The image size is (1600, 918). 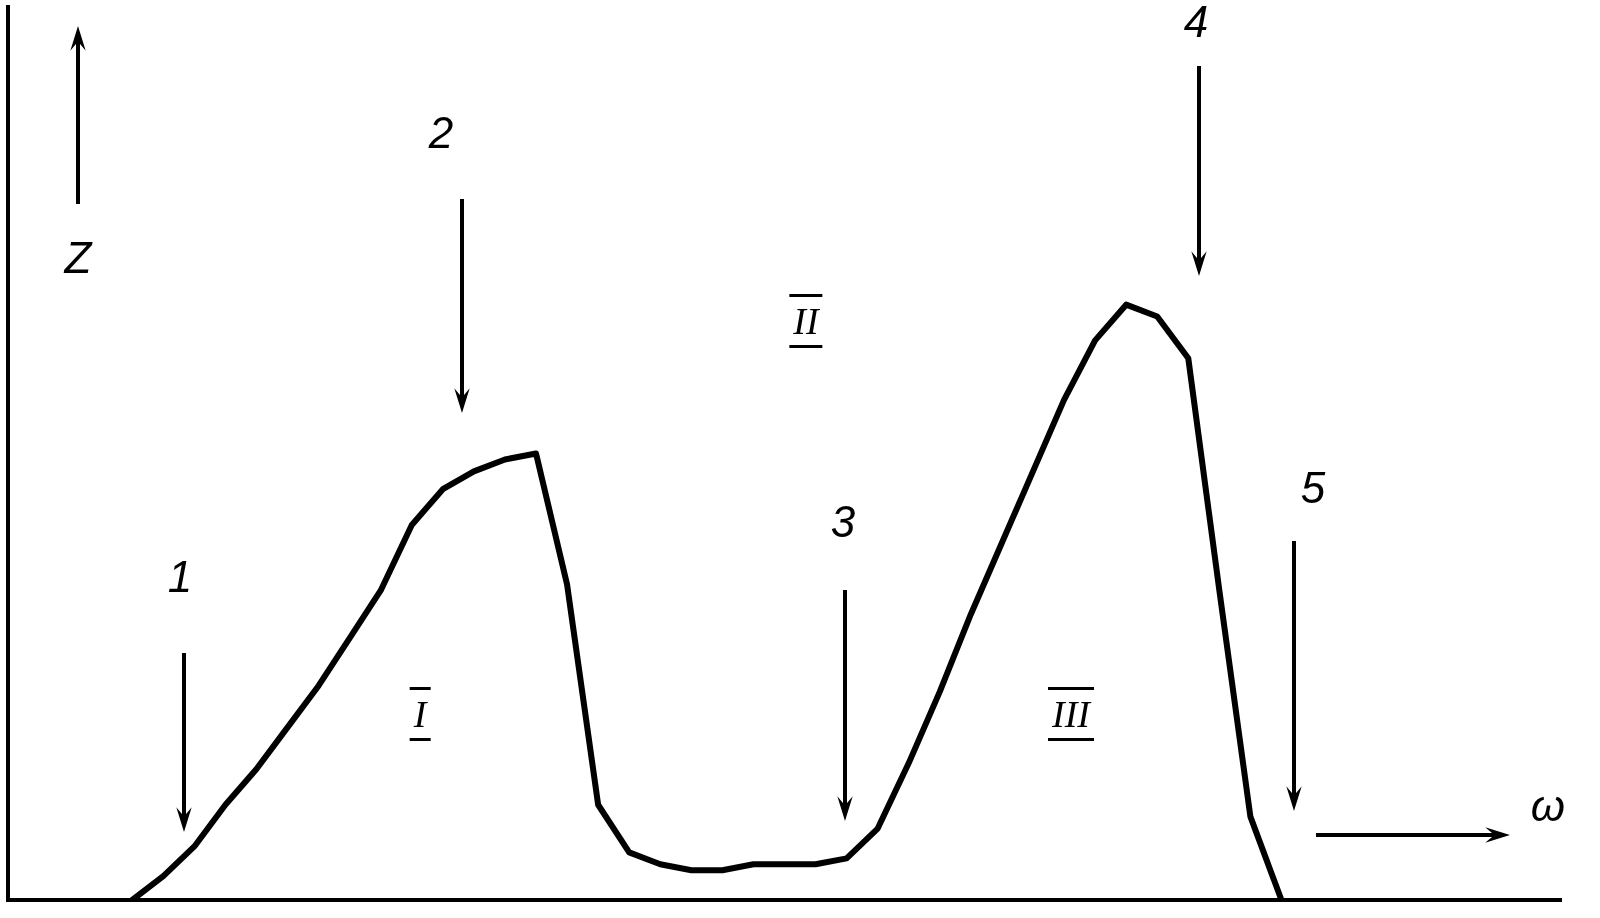 What do you see at coordinates (806, 321) in the screenshot?
I see `annotation: II` at bounding box center [806, 321].